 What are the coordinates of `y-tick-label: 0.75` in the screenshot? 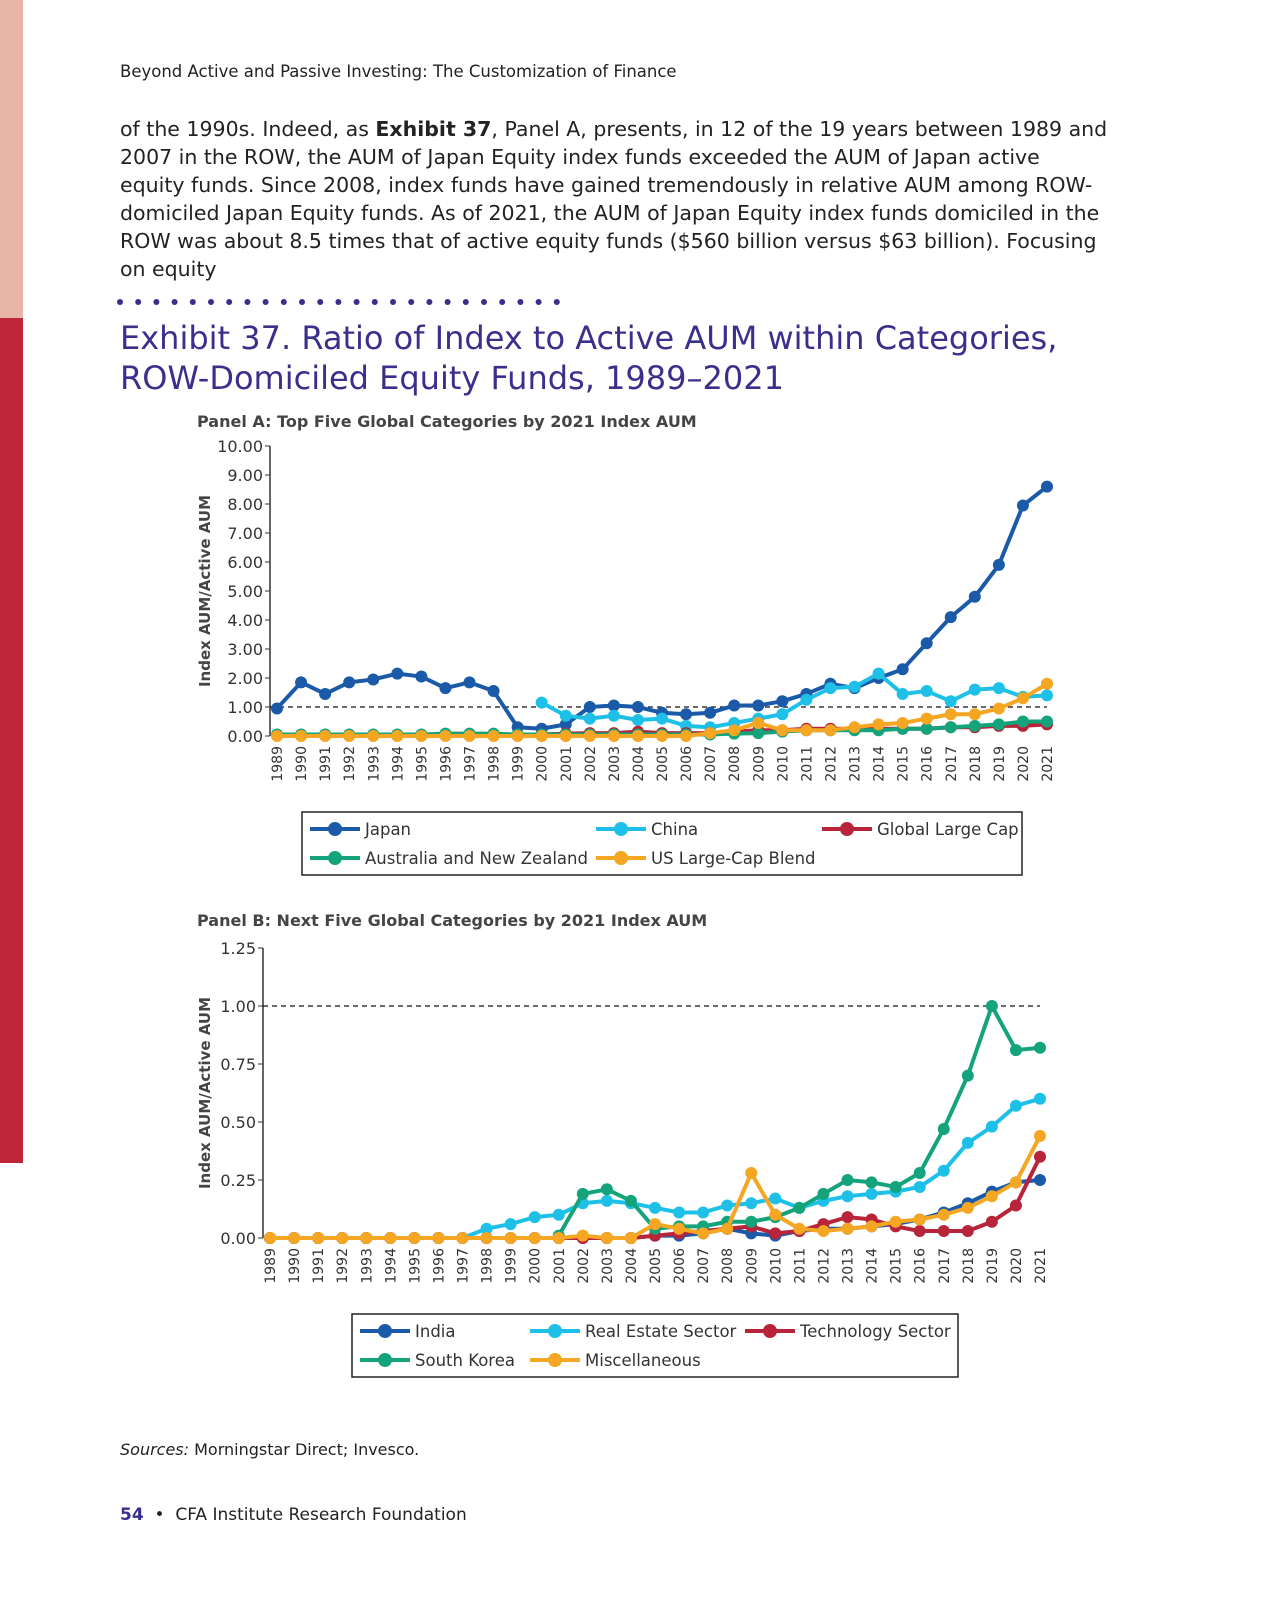 It's located at (238, 1064).